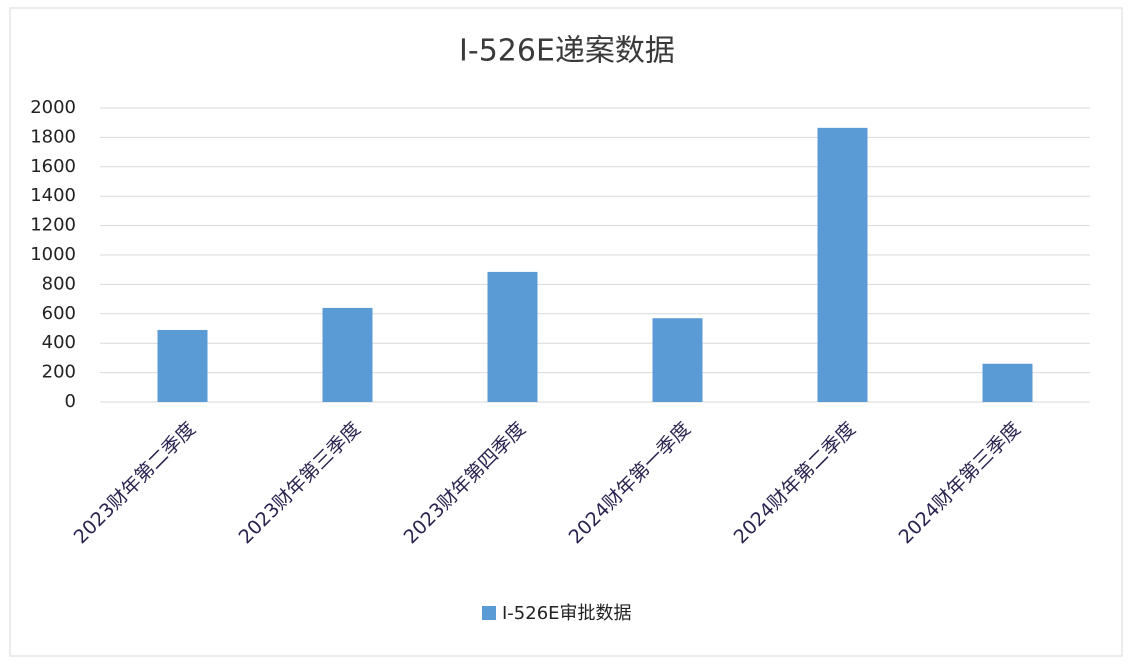 The width and height of the screenshot is (1134, 668). I want to click on y-tick-label: 0, so click(70, 401).